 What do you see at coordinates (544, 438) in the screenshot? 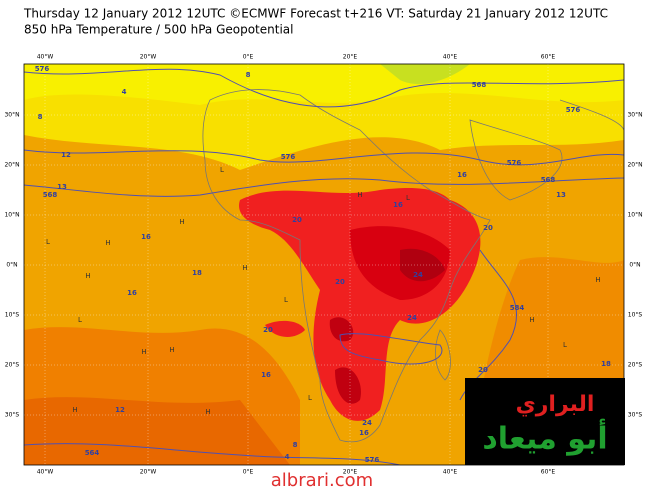
I see `watermark-name: أبو ميعاد` at bounding box center [544, 438].